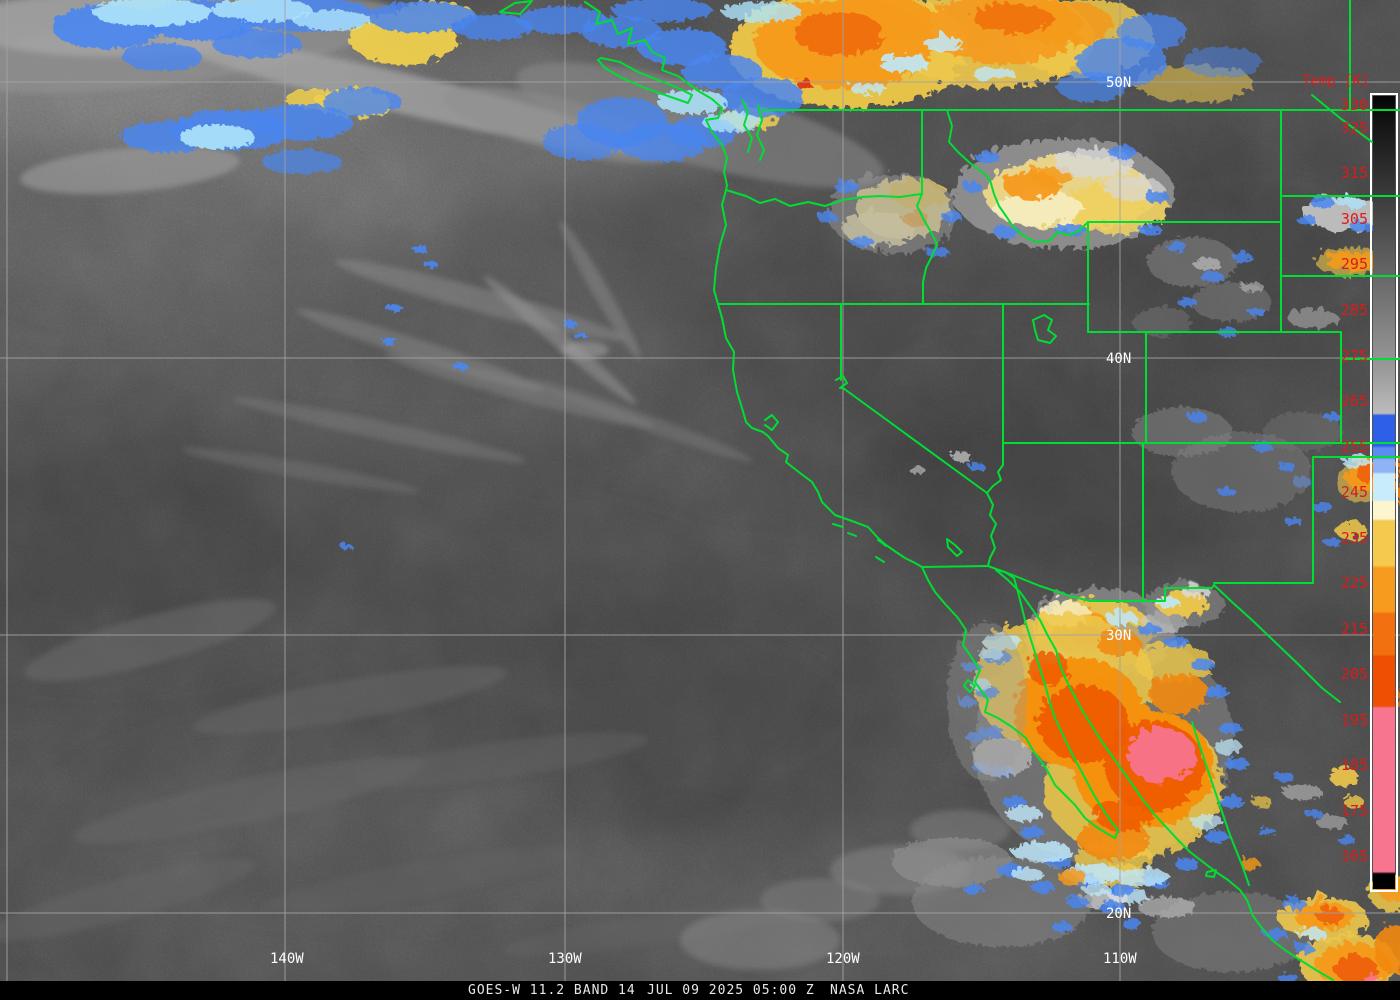 Image resolution: width=1400 pixels, height=1000 pixels. I want to click on colorbar-tick: 205, so click(1354, 674).